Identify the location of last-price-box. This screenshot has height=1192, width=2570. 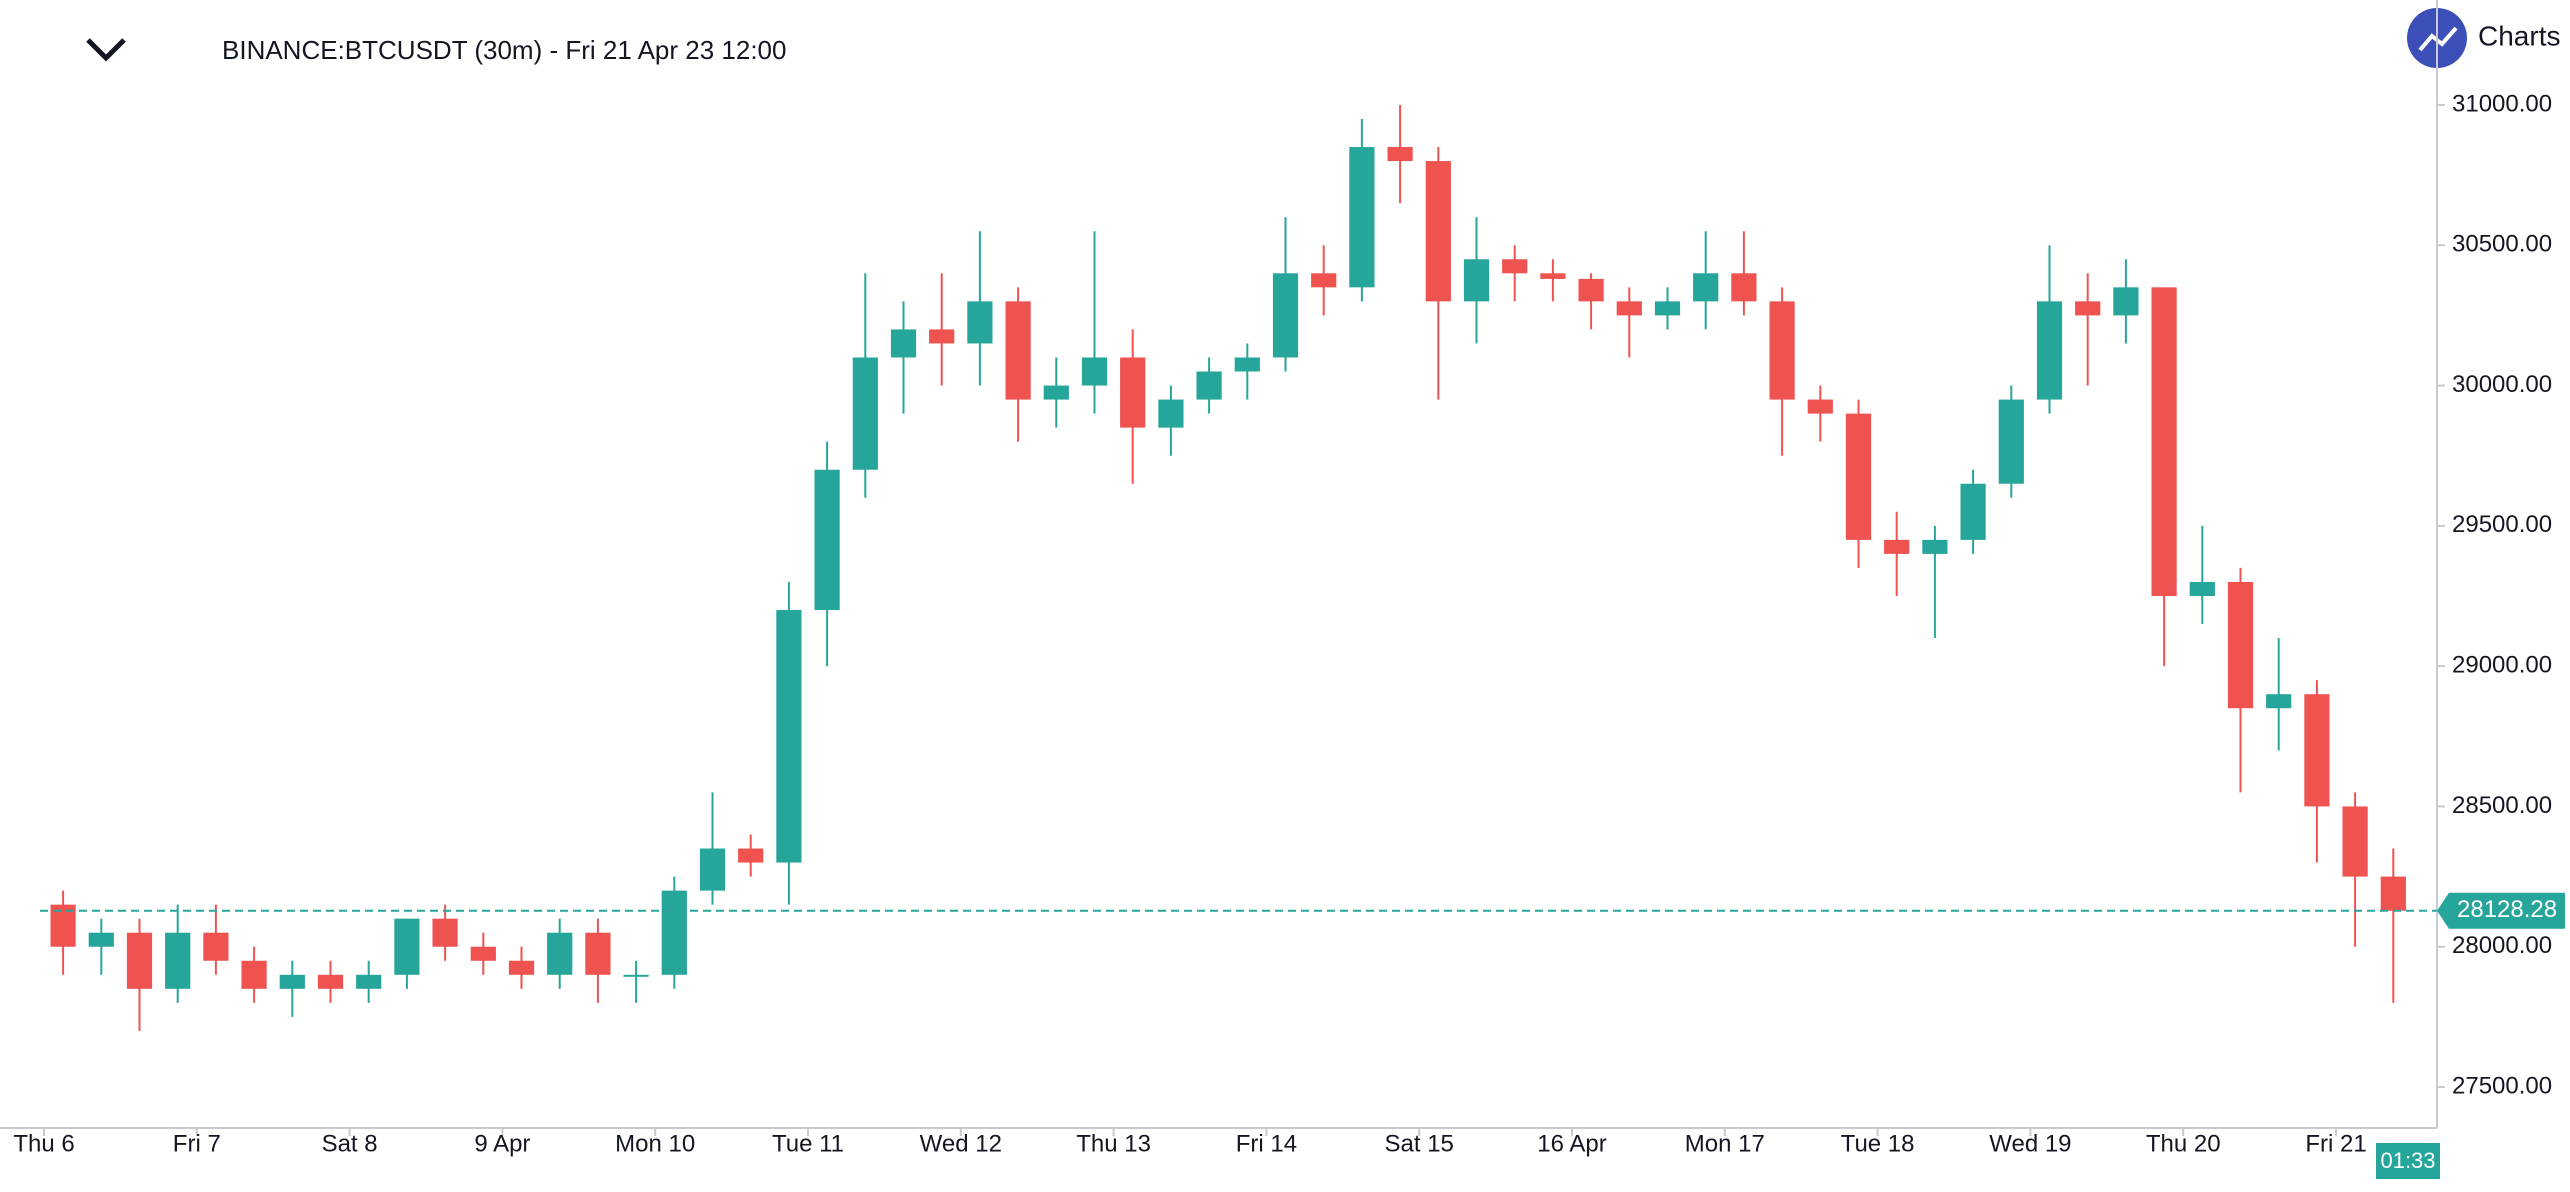
(2501, 910).